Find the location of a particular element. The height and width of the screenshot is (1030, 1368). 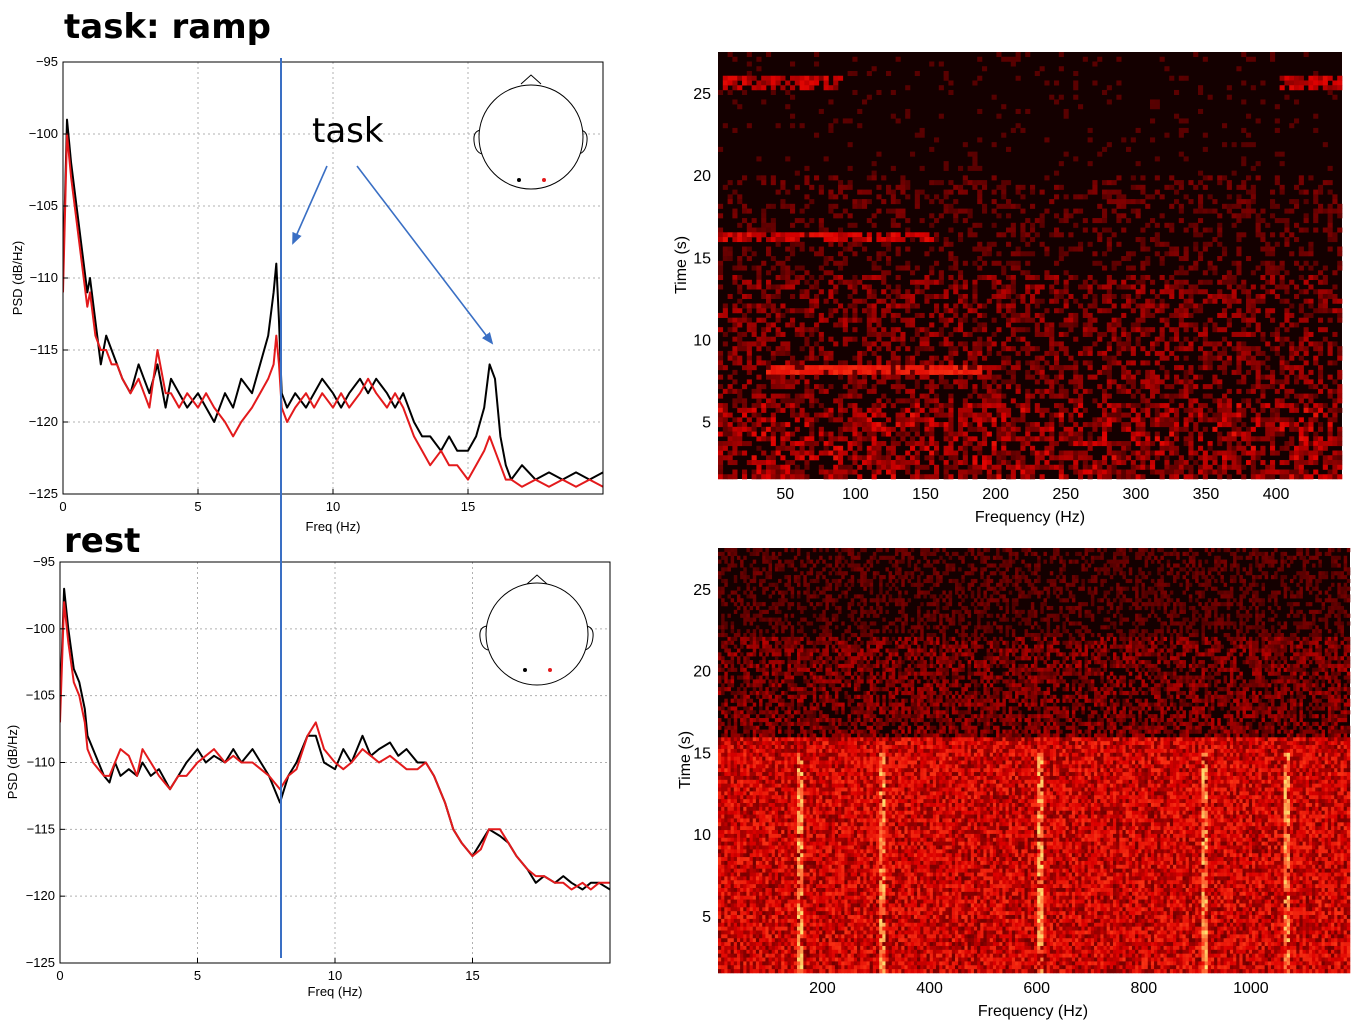

head-icon is located at coordinates (530, 132).